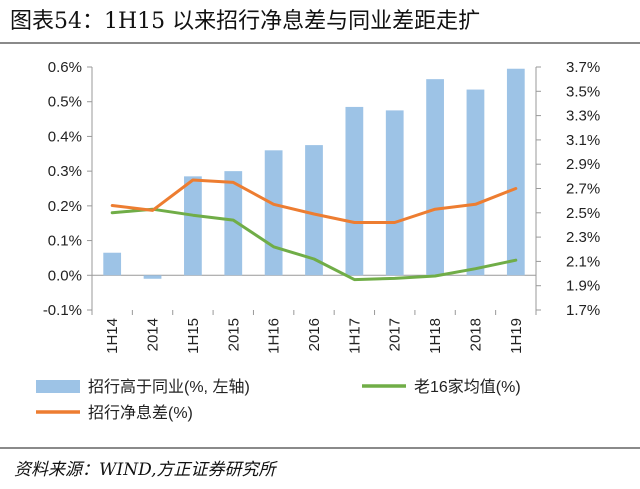 This screenshot has height=489, width=640. Describe the element at coordinates (65, 241) in the screenshot. I see `left-tick-label: 0.1%` at that location.